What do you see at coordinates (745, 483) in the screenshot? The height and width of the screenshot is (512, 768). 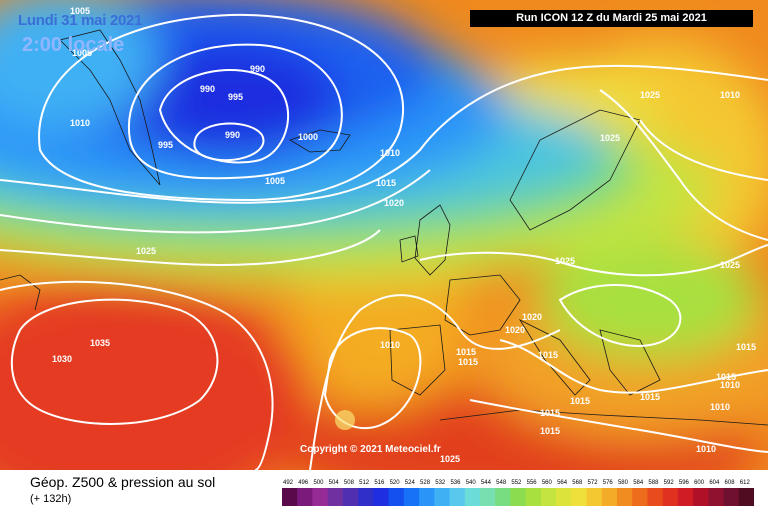 I see `legend-tick: 612` at bounding box center [745, 483].